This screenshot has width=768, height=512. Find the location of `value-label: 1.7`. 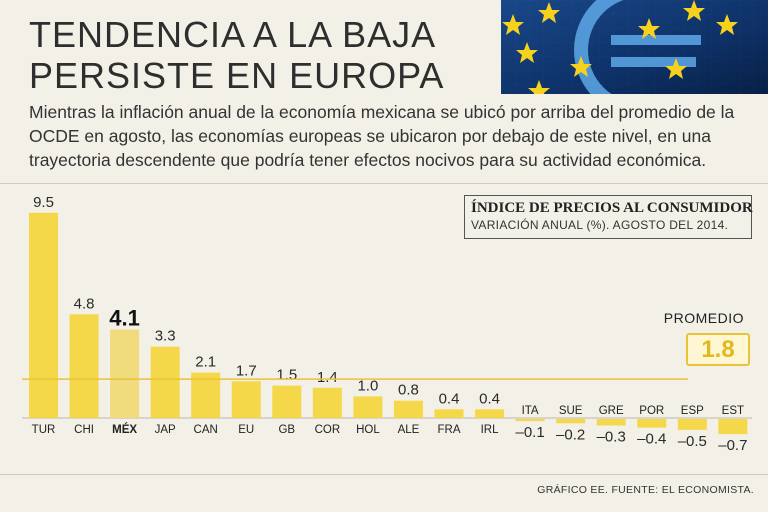

value-label: 1.7 is located at coordinates (246, 370).